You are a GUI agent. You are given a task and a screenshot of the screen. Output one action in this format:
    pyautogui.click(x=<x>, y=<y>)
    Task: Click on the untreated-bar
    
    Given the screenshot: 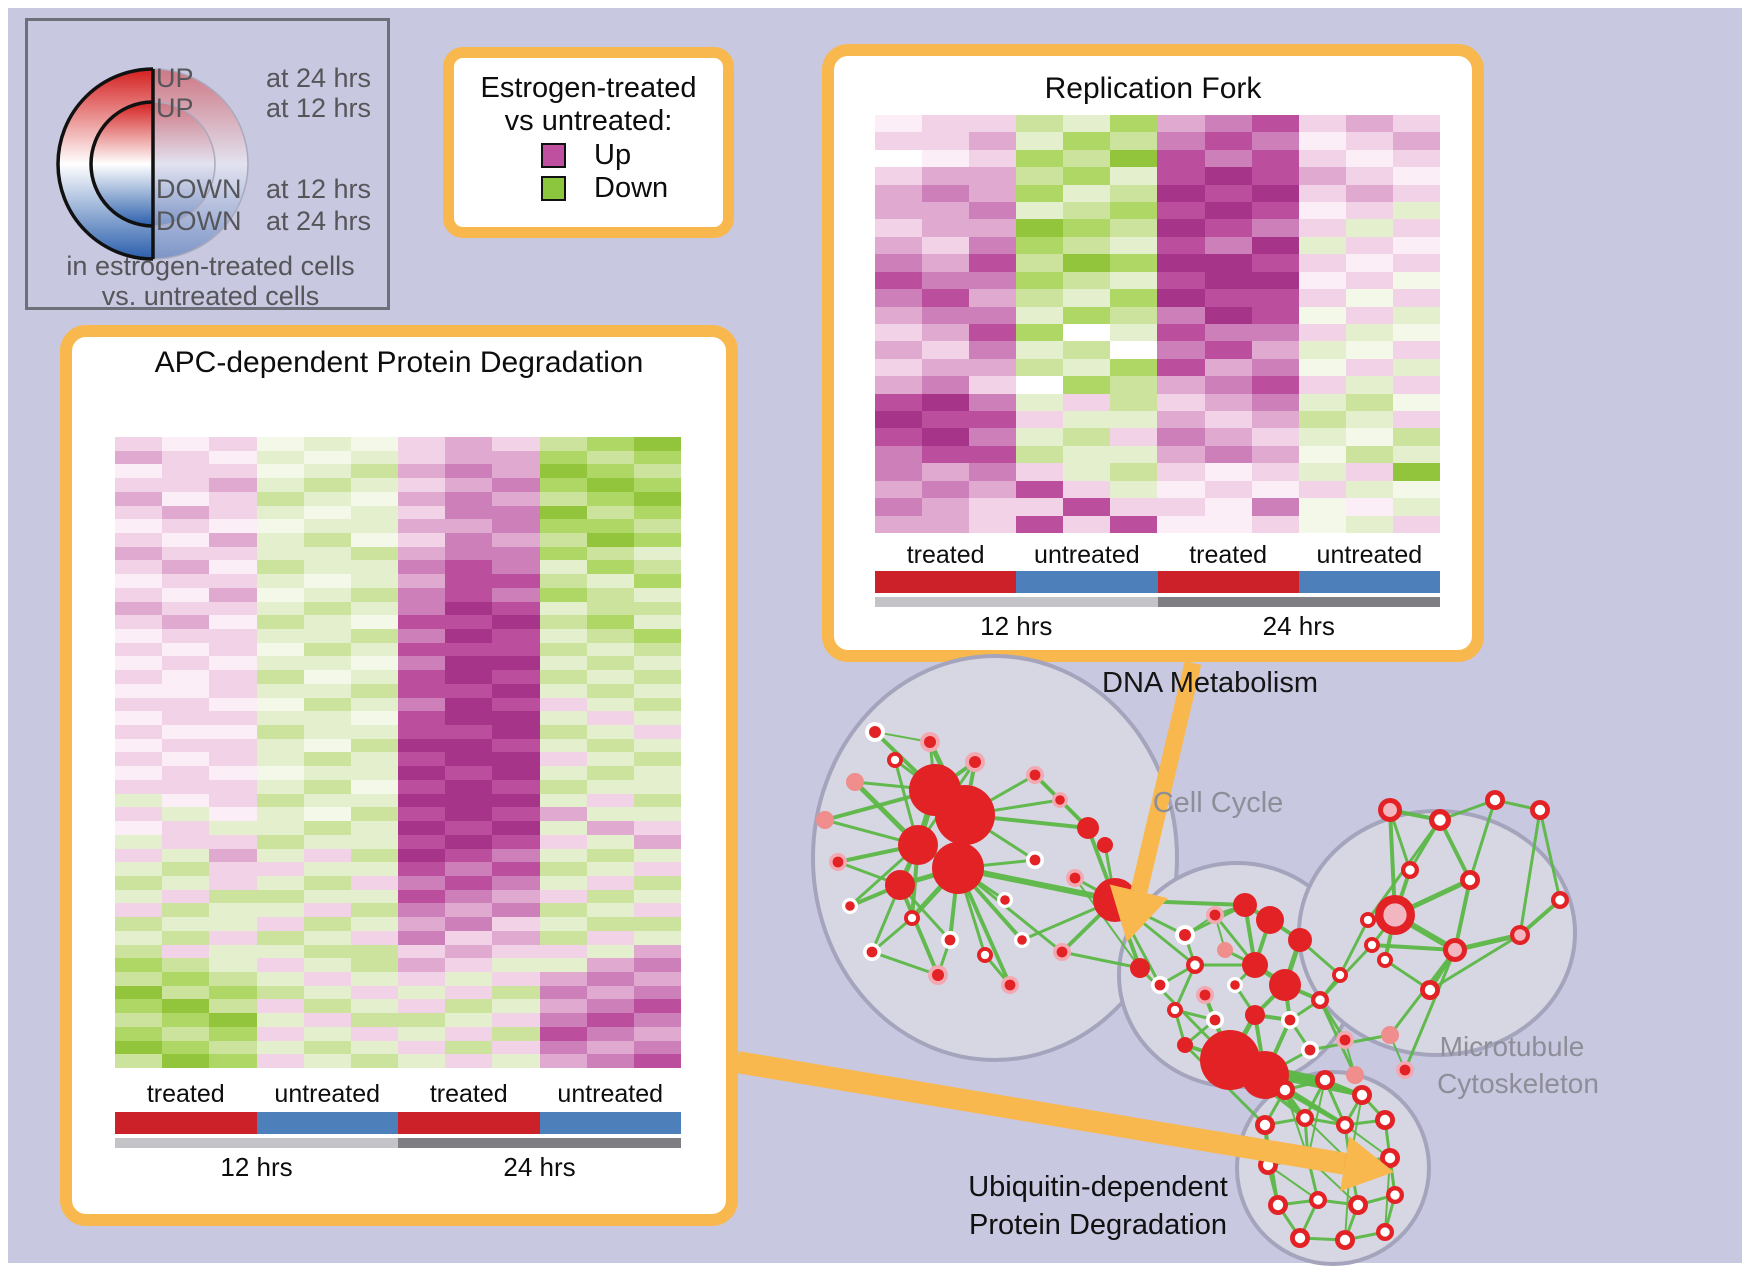 What is the action you would take?
    pyautogui.click(x=1369, y=582)
    